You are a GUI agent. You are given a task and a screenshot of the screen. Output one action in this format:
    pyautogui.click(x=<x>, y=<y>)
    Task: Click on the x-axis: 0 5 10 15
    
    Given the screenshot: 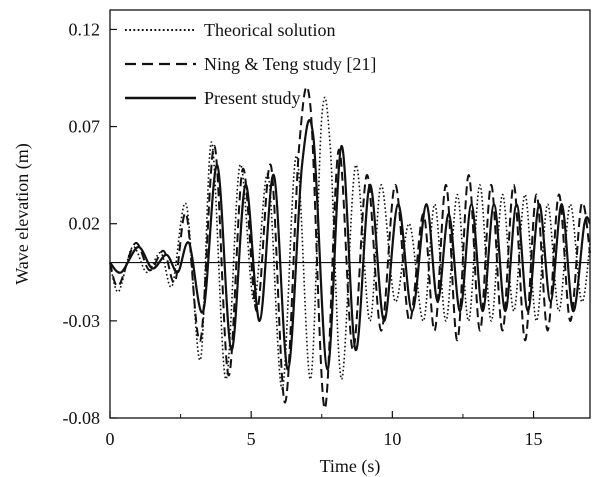 What is the action you would take?
    pyautogui.click(x=324, y=430)
    